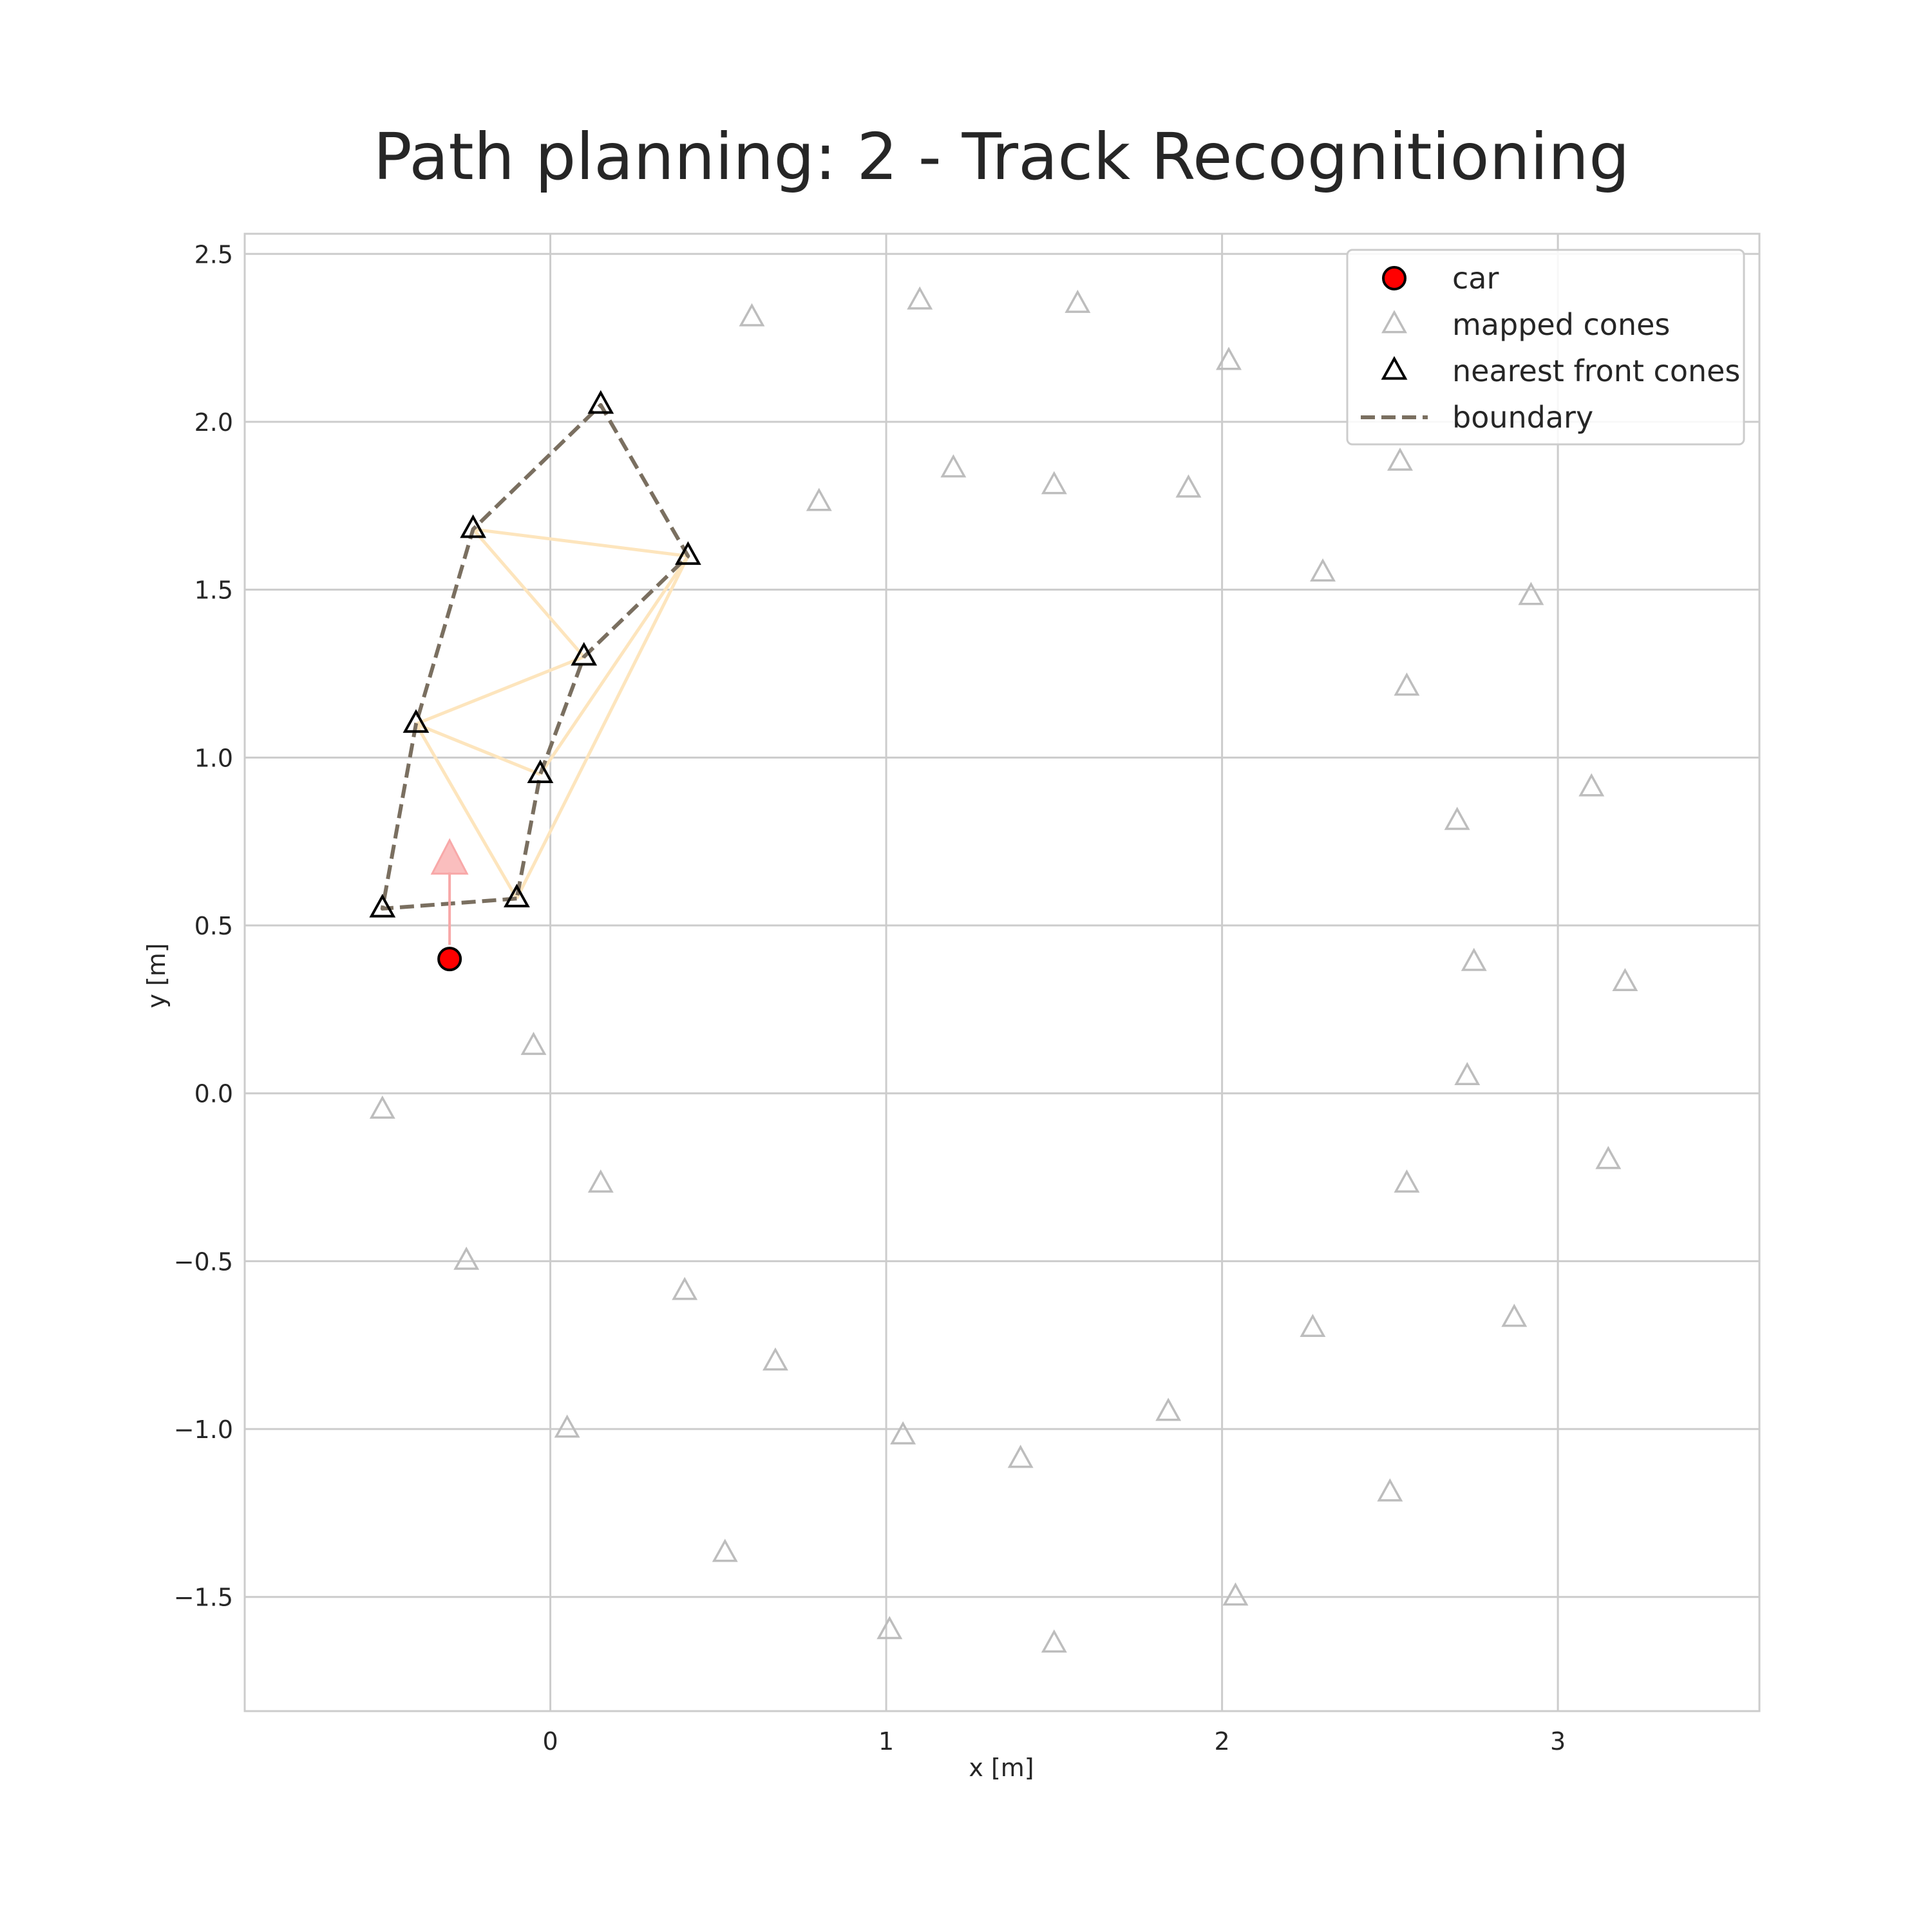 The image size is (1932, 1932). What do you see at coordinates (449, 959) in the screenshot?
I see `car-marker` at bounding box center [449, 959].